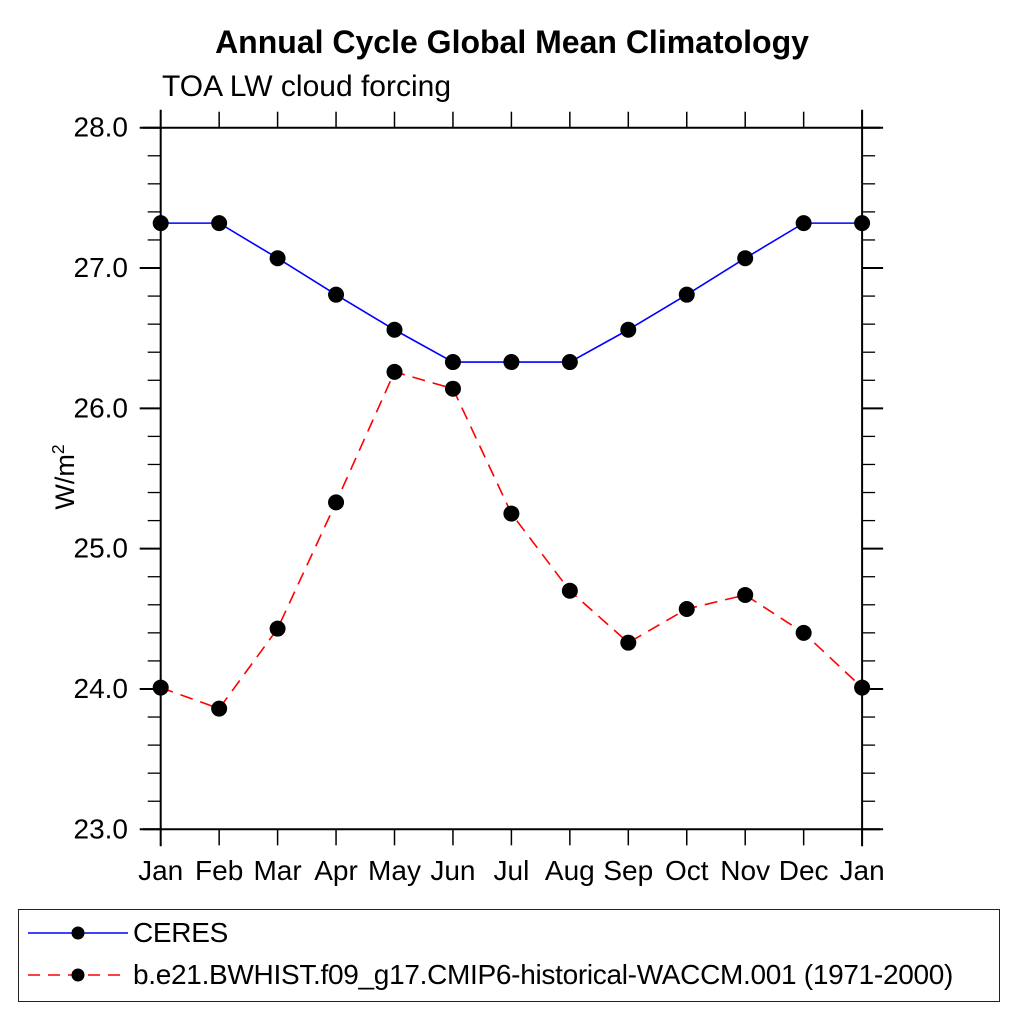 Image resolution: width=1024 pixels, height=1024 pixels. What do you see at coordinates (511, 292) in the screenshot?
I see `ceres-line` at bounding box center [511, 292].